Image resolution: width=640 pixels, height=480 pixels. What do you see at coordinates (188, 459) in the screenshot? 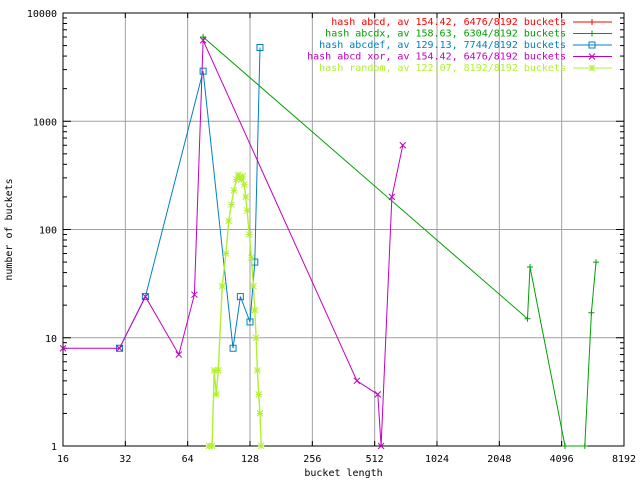
I see `x-tick-label: 64` at bounding box center [188, 459].